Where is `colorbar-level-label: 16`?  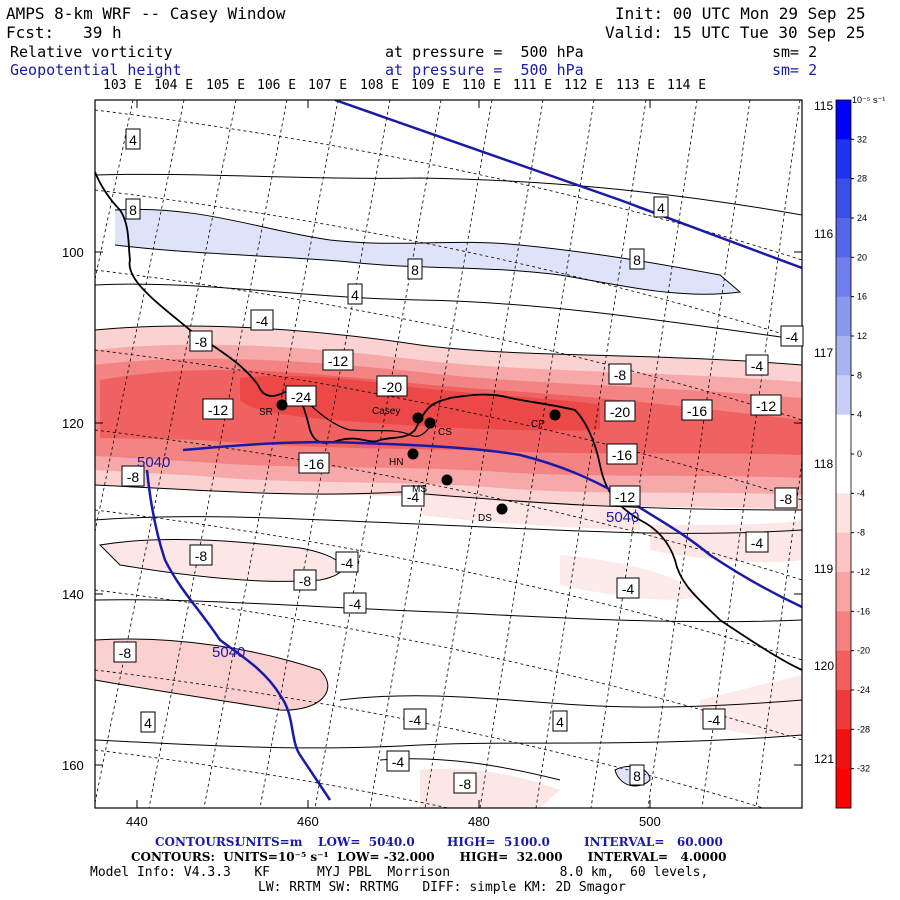 colorbar-level-label: 16 is located at coordinates (862, 297).